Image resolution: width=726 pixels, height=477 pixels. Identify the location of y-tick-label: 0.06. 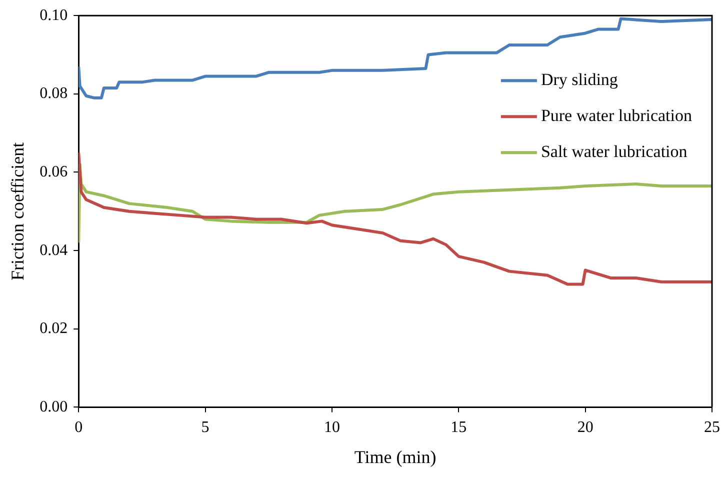
(54, 171).